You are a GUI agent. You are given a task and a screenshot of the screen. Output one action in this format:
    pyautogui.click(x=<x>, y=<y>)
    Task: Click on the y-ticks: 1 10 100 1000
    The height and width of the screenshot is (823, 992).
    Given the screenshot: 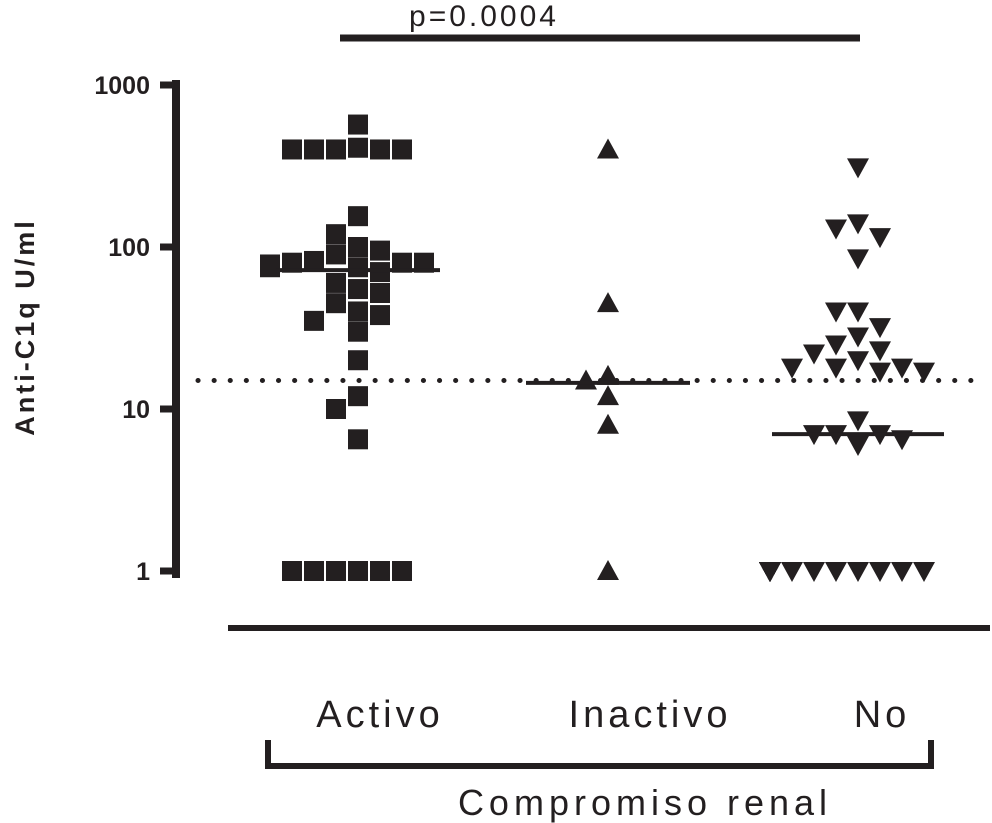 What is the action you would take?
    pyautogui.click(x=137, y=329)
    